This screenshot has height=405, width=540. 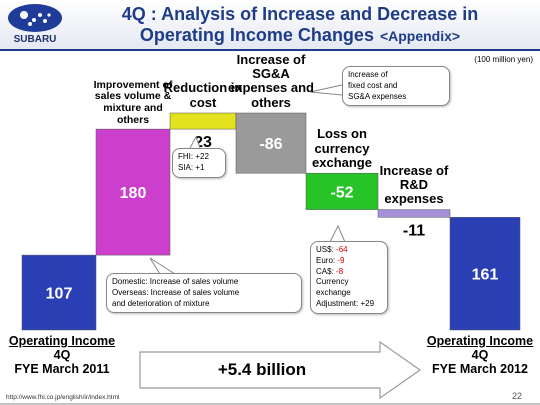 What do you see at coordinates (341, 260) in the screenshot?
I see `currency-amount: -9` at bounding box center [341, 260].